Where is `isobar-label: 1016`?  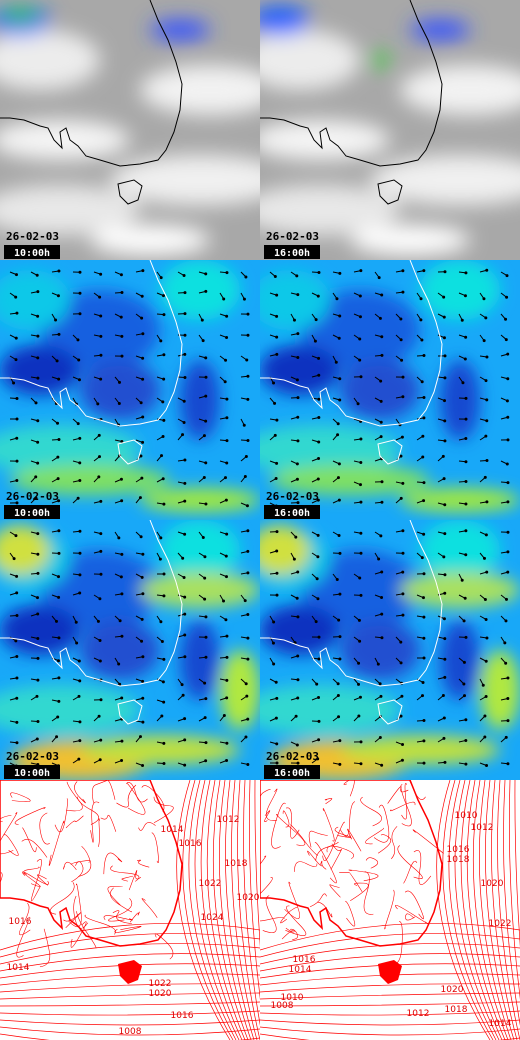
isobar-label: 1016 is located at coordinates (182, 1016).